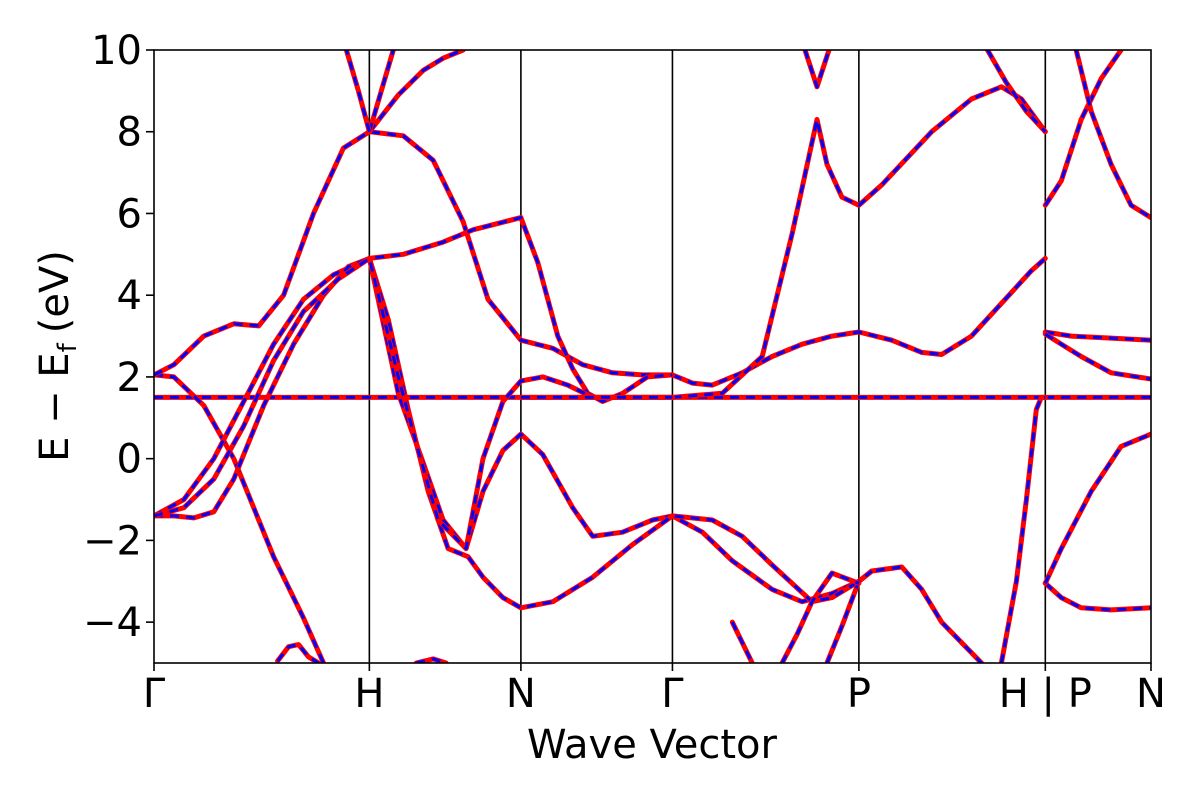 This screenshot has width=1200, height=805. Describe the element at coordinates (1016, 91) in the screenshot. I see `band-7-segment-2-dashed` at that location.